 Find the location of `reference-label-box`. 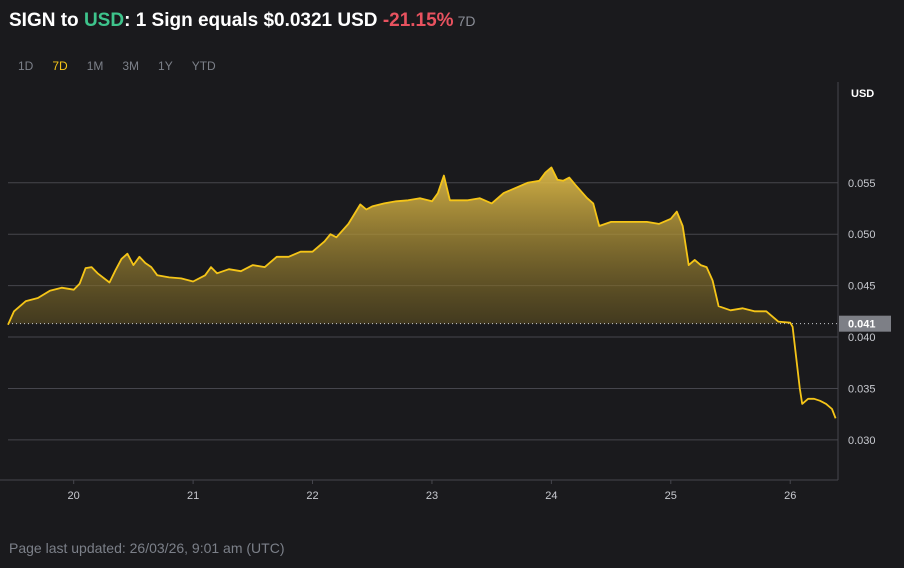

reference-label-box is located at coordinates (865, 323).